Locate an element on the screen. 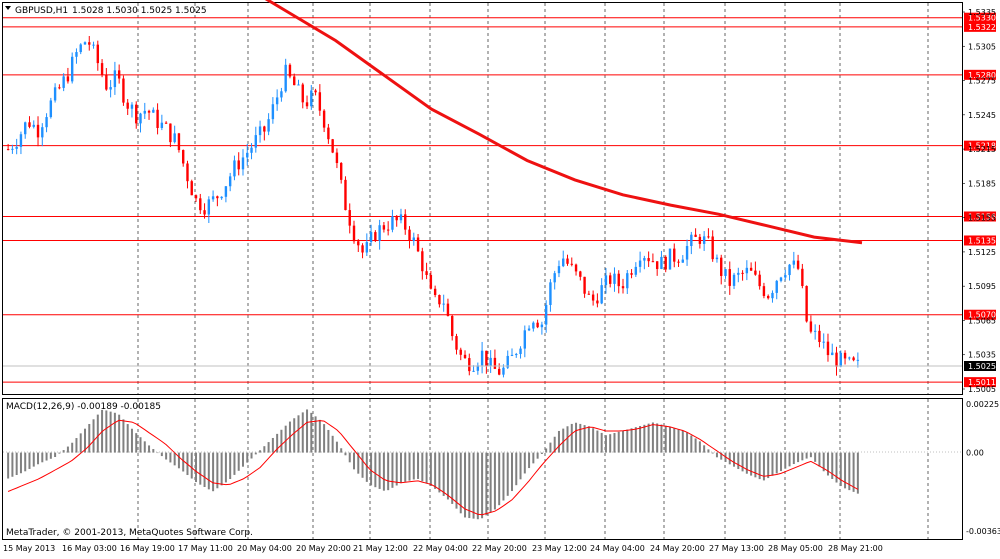 The width and height of the screenshot is (1000, 559). time-tick-label: 15 May 2013 is located at coordinates (29, 548).